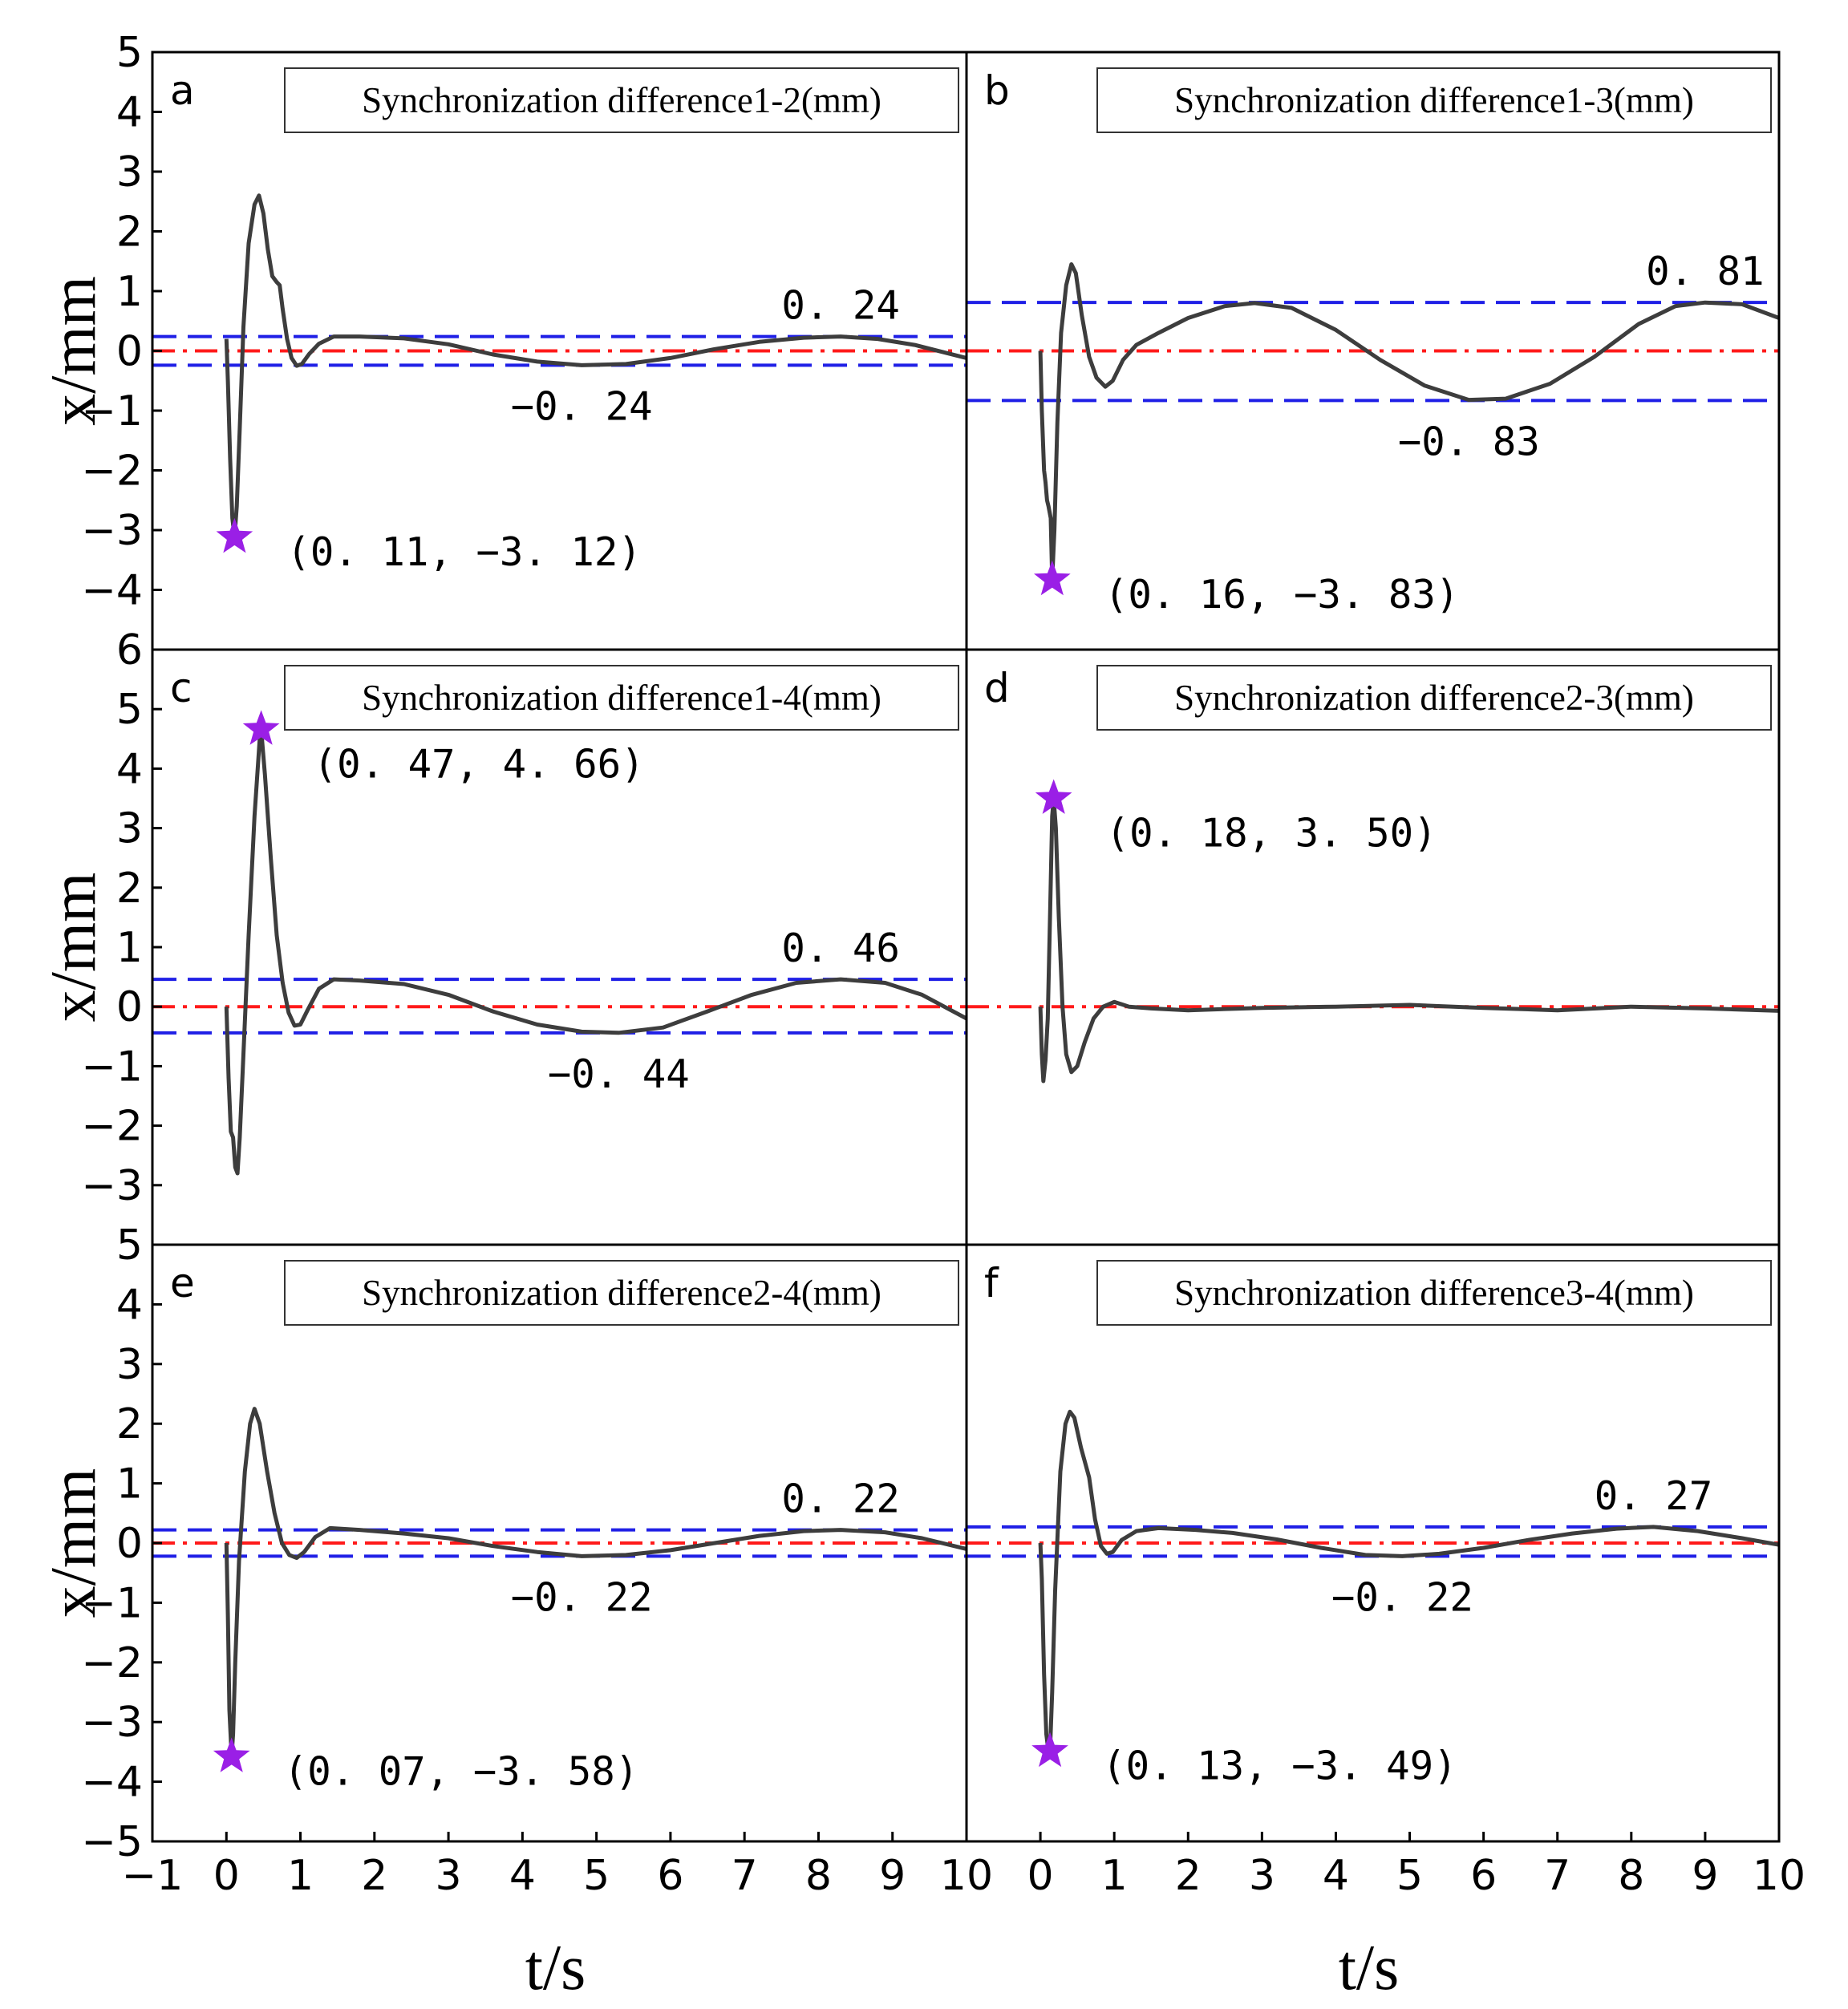  I want to click on legend-title: Synchronization difference1-4(mm), so click(621, 698).